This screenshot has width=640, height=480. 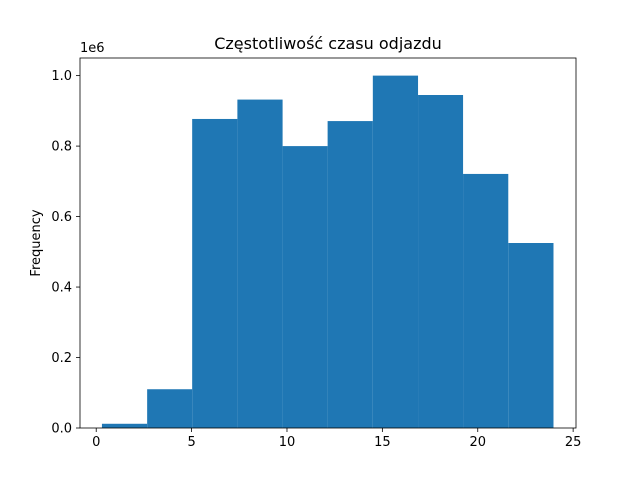 What do you see at coordinates (382, 442) in the screenshot?
I see `x-tick-label: 15` at bounding box center [382, 442].